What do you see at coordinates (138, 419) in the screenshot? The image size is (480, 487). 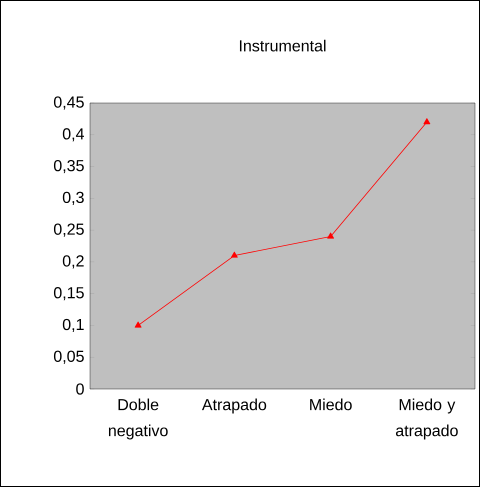 I see `x-tick-label: Doble negativo` at bounding box center [138, 419].